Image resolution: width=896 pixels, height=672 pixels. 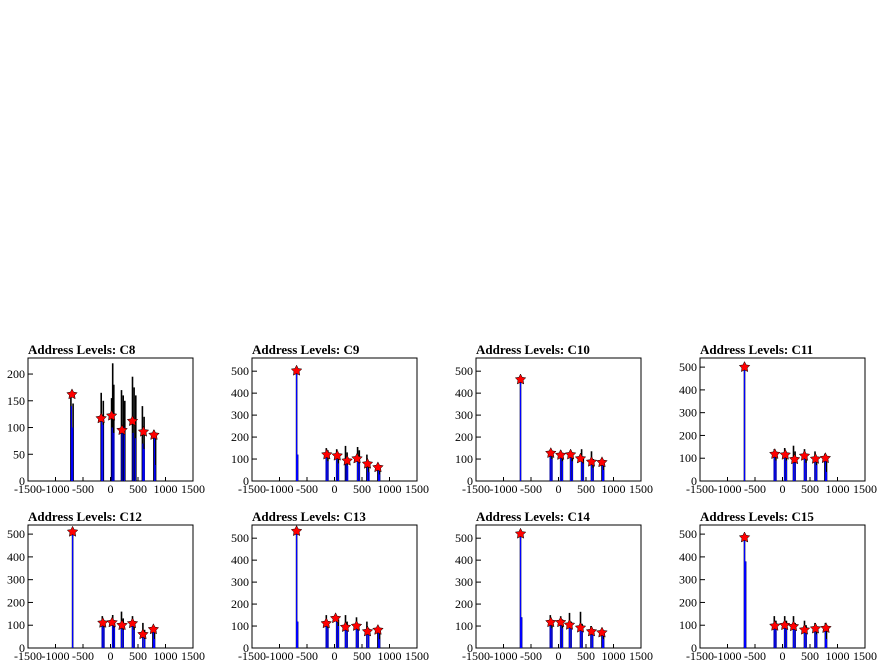 What do you see at coordinates (756, 349) in the screenshot?
I see `panel-title: Address Levels: C11` at bounding box center [756, 349].